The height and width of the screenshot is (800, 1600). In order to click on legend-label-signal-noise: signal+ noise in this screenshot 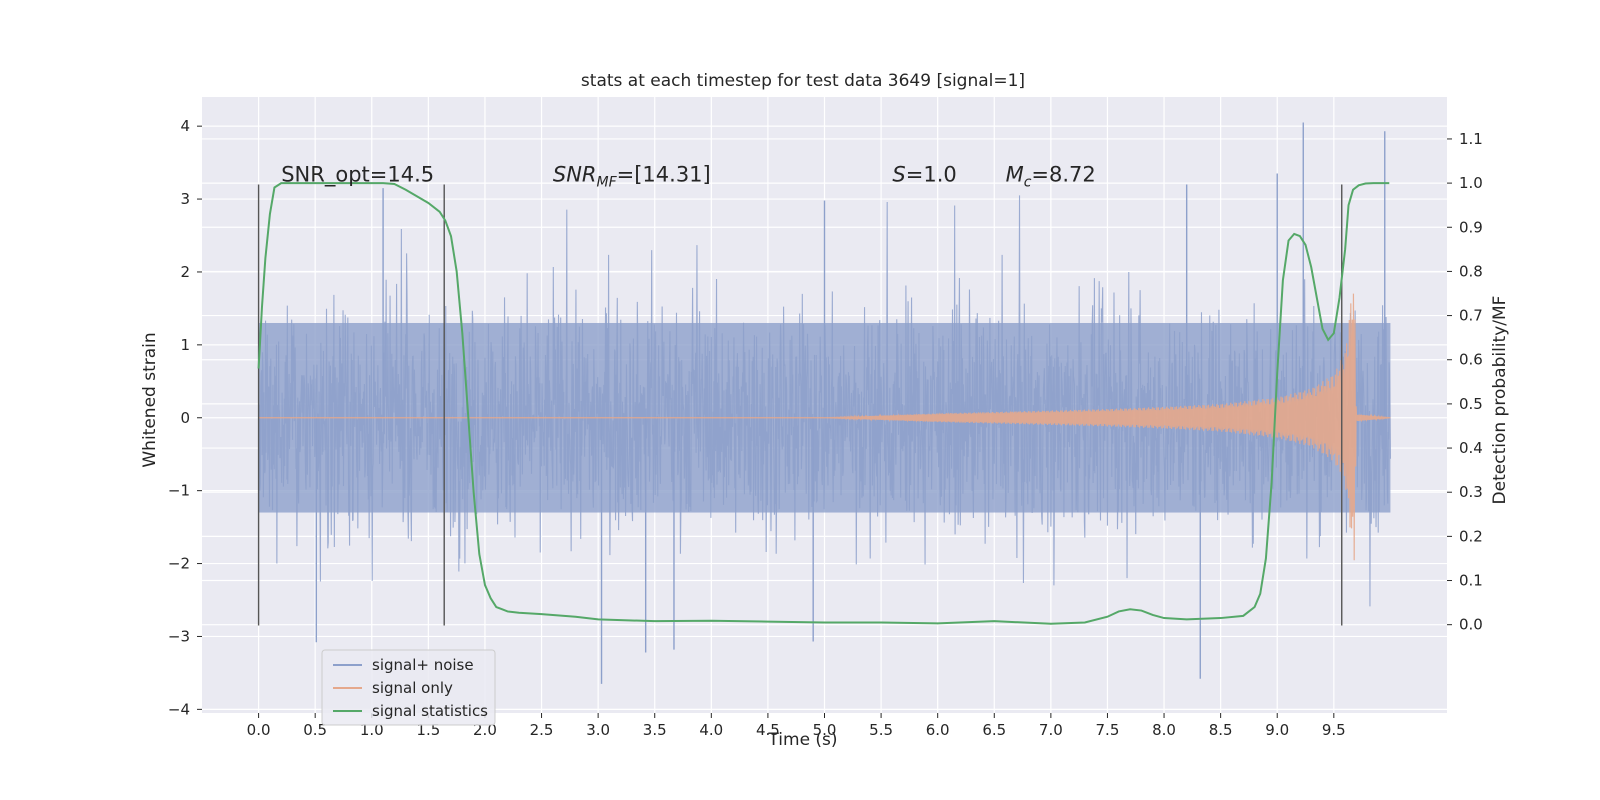, I will do `click(423, 665)`.